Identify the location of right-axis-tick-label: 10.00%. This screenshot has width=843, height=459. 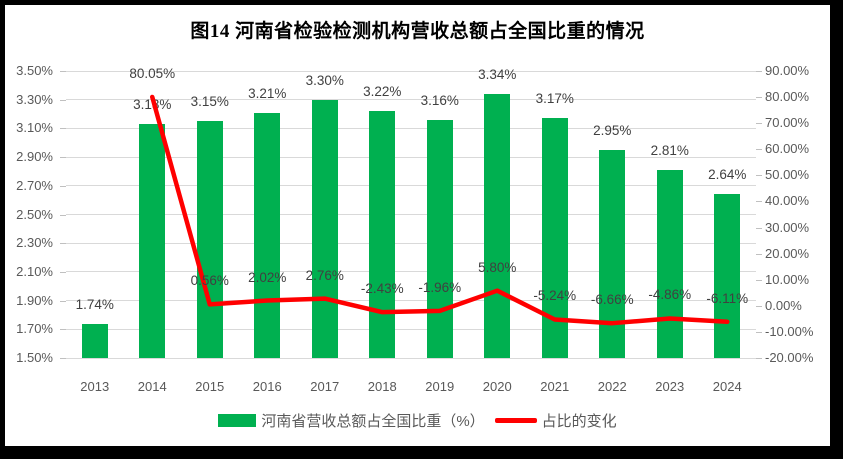
(787, 279).